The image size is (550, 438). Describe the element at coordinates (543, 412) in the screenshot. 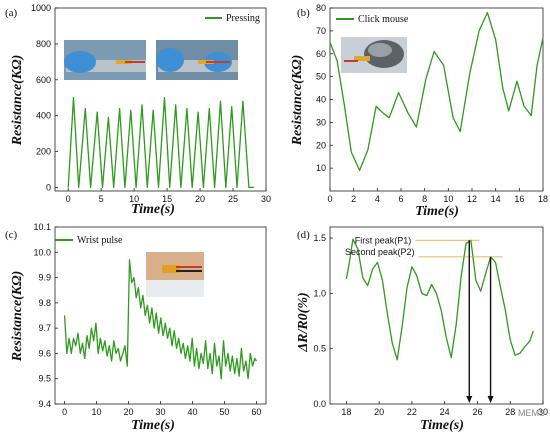

I see `panel-d-xtick-label: 30` at that location.